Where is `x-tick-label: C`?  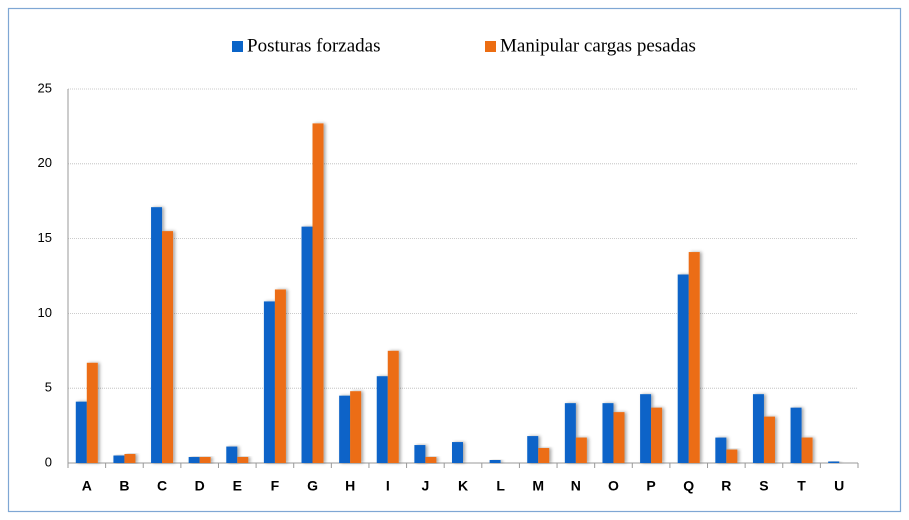 x-tick-label: C is located at coordinates (162, 486).